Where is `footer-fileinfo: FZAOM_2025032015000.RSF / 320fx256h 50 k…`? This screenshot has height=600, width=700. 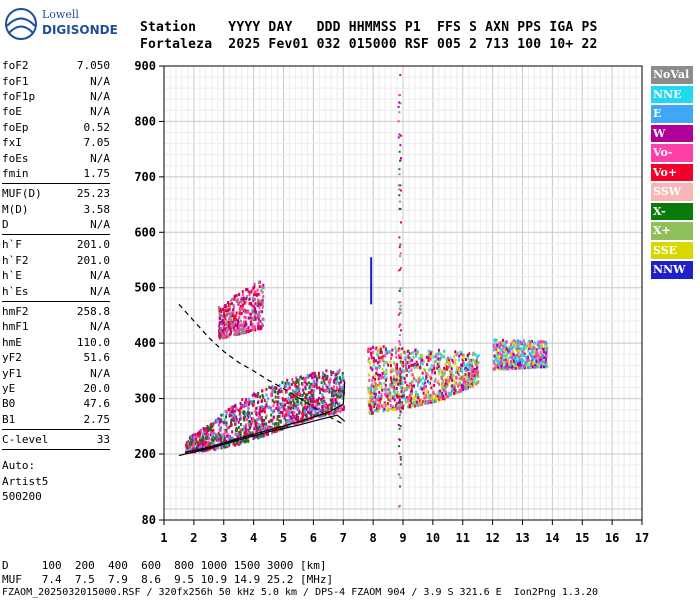 footer-fileinfo: FZAOM_2025032015000.RSF / 320fx256h 50 k… is located at coordinates (300, 592).